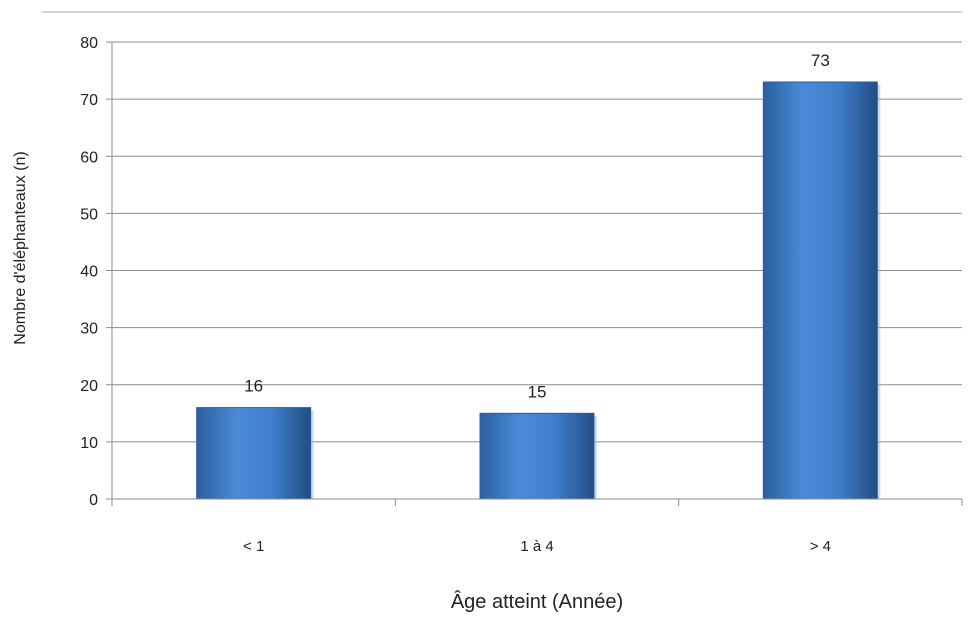 The height and width of the screenshot is (624, 969). I want to click on y-tick-label: 10, so click(89, 443).